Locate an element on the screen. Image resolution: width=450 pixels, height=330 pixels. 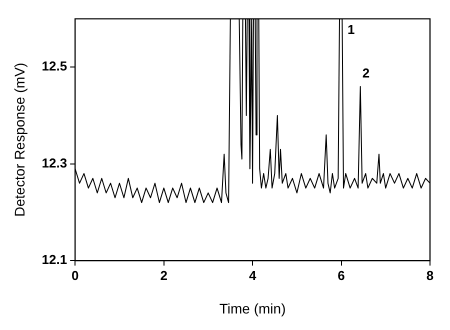
x-tick-label: 4 is located at coordinates (252, 275).